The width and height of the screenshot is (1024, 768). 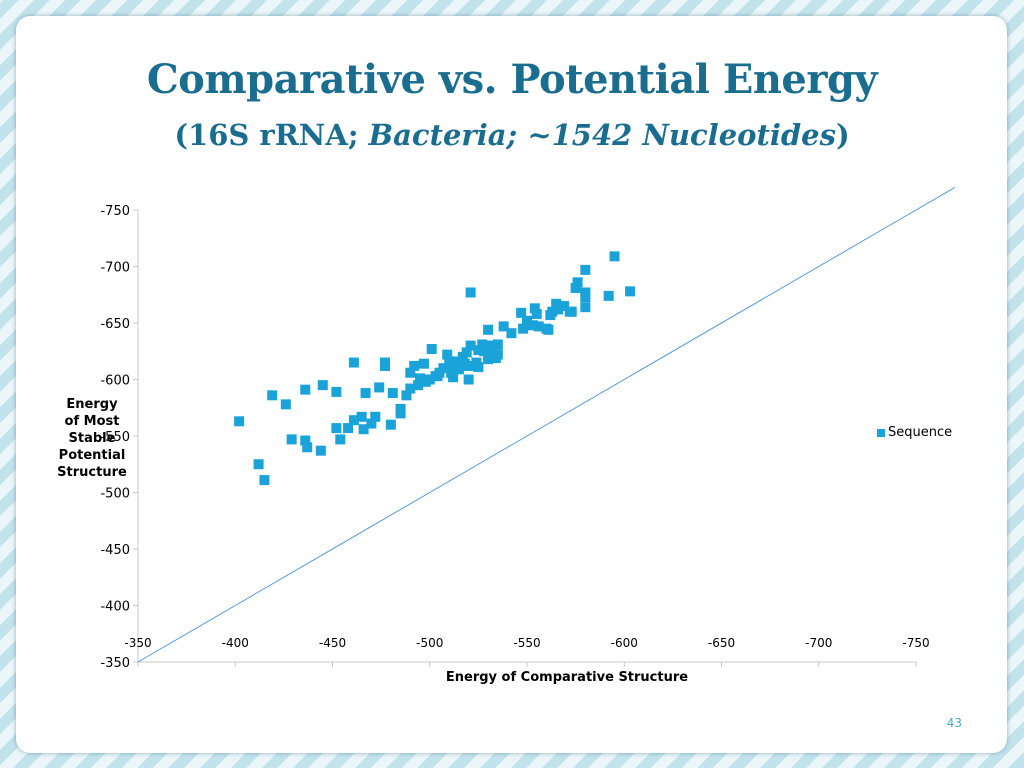 I want to click on subtitle-prefix: (16S rRNA;, so click(x=271, y=135).